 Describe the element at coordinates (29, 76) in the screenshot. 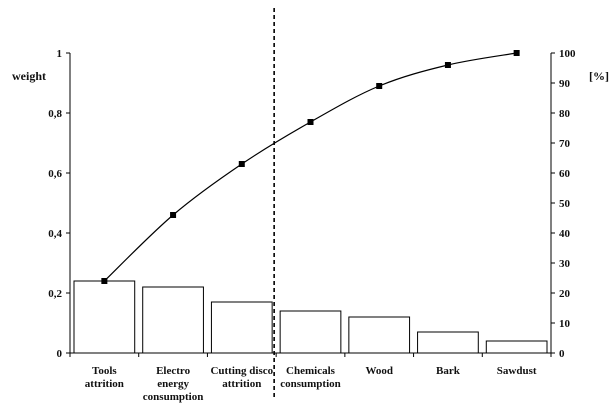

I see `y-axis-title: weight` at that location.